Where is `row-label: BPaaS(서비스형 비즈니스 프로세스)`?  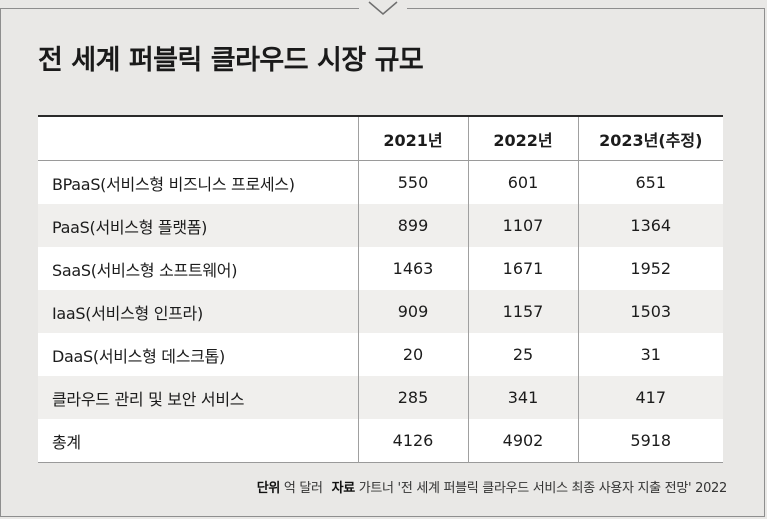 row-label: BPaaS(서비스형 비즈니스 프로세스) is located at coordinates (173, 184).